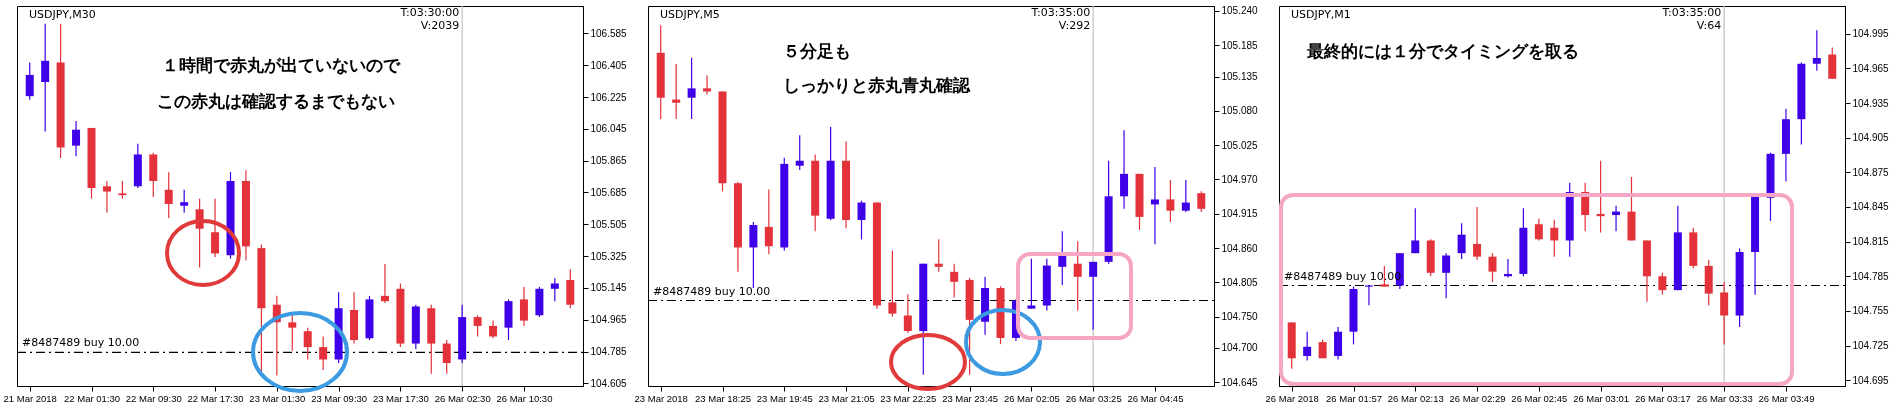  Describe the element at coordinates (1240, 145) in the screenshot. I see `y-tick-label: 105.025` at that location.